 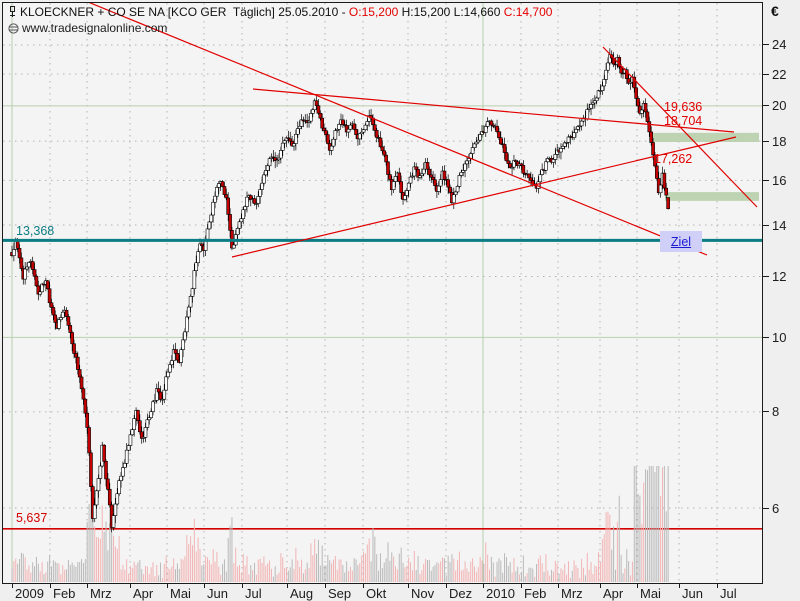 I want to click on price-axis-label: 6, so click(x=776, y=508).